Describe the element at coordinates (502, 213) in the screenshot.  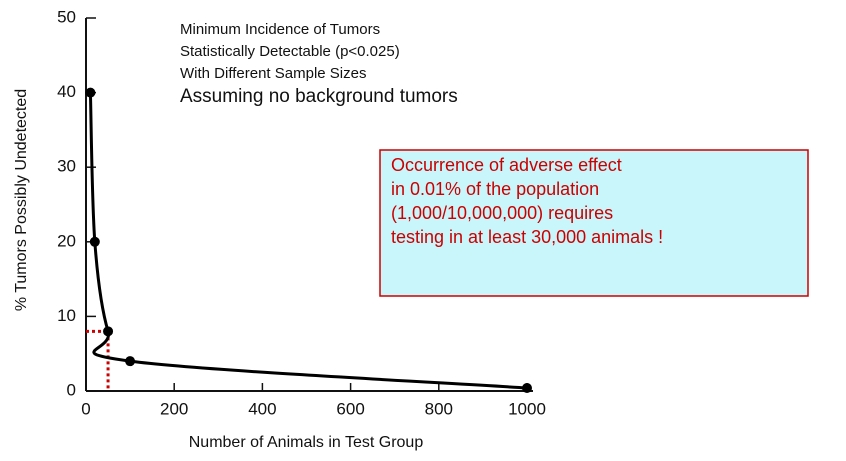
I see `annotation-line: (1,000/10,000,000) requires` at that location.